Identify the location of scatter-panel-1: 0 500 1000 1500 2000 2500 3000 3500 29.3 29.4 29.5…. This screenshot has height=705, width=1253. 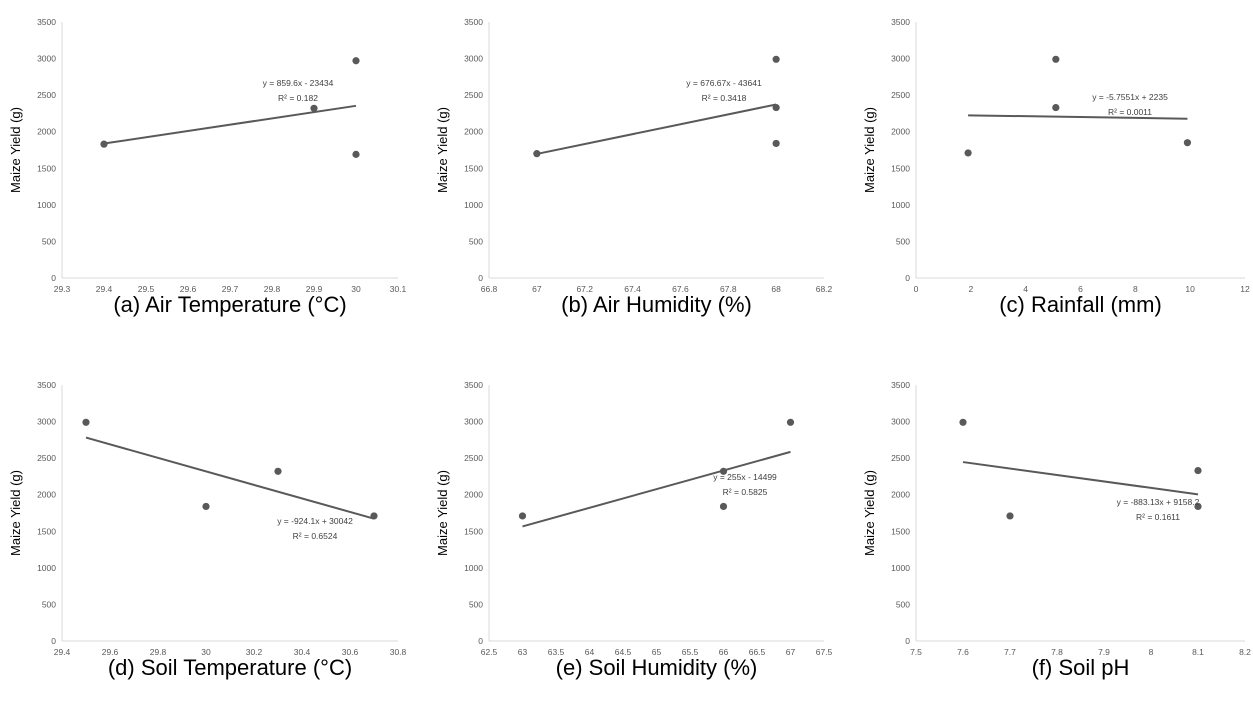
(207, 167).